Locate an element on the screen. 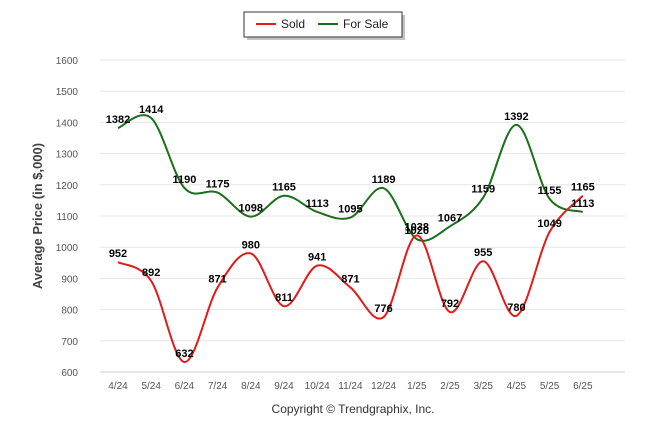 This screenshot has height=434, width=646. data-label-sold: 776 is located at coordinates (383, 309).